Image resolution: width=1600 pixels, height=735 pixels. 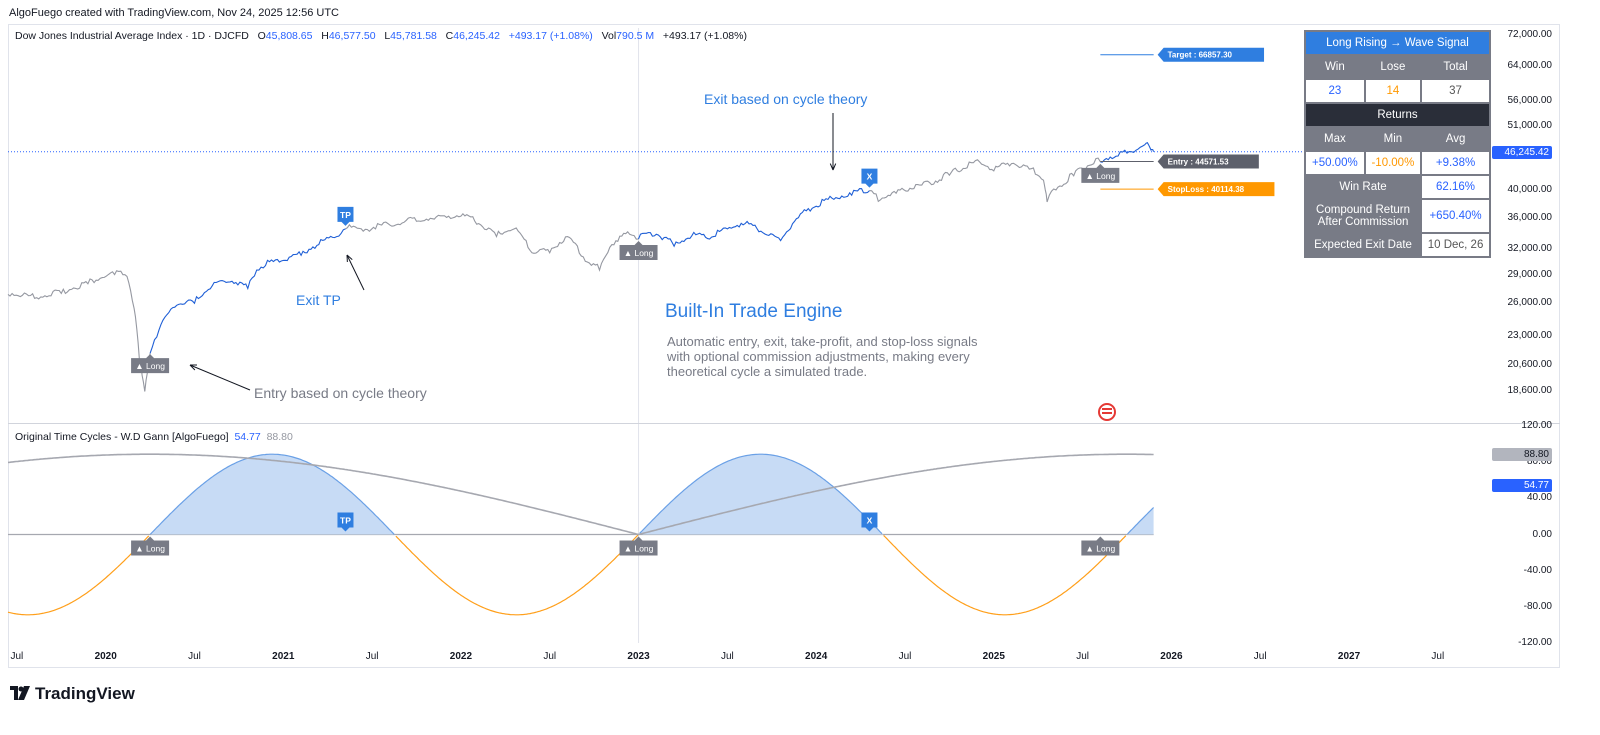 I want to click on volume-label: Vol, so click(x=609, y=36).